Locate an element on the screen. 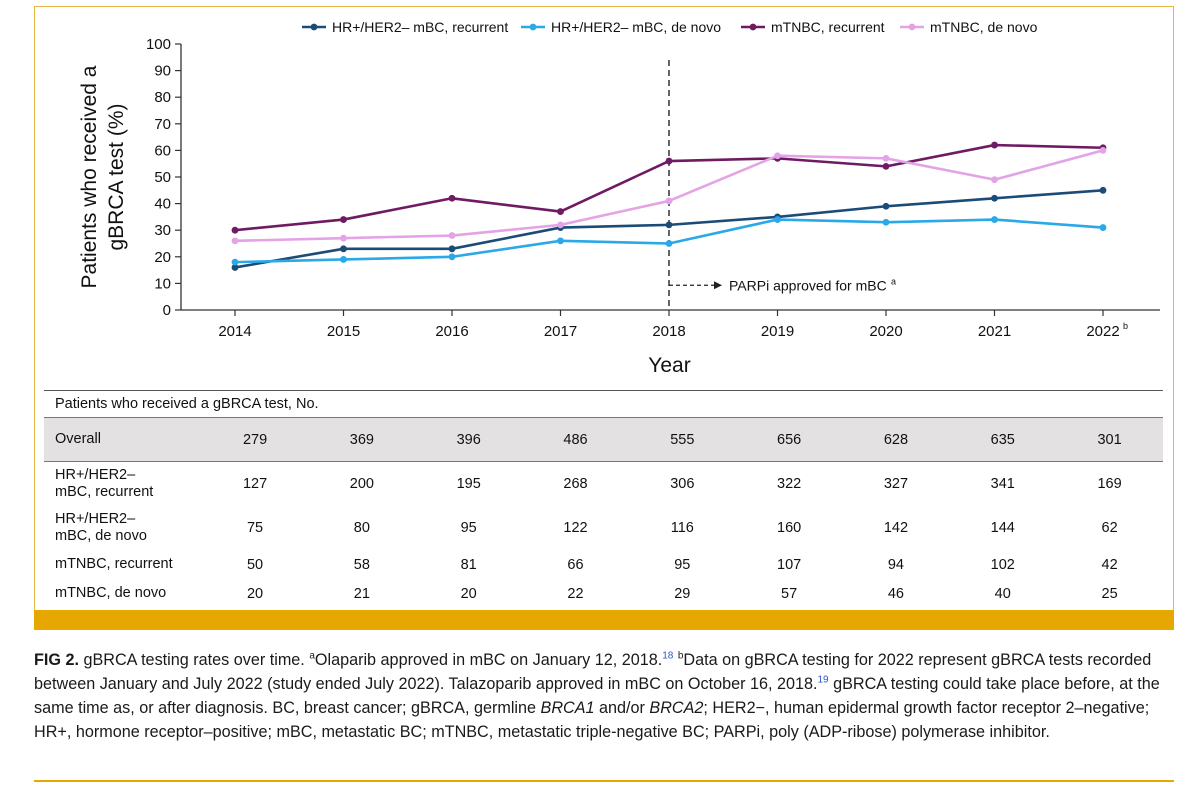 This screenshot has height=788, width=1200. brca2-term: BRCA2 is located at coordinates (676, 708).